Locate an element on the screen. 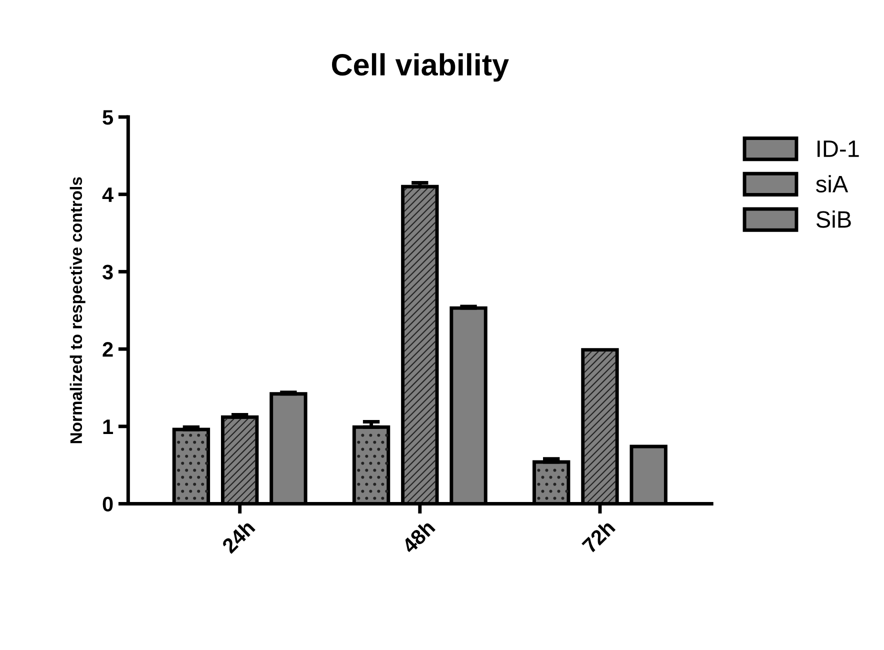 The image size is (884, 650). y-tick-label: 5 is located at coordinates (108, 117).